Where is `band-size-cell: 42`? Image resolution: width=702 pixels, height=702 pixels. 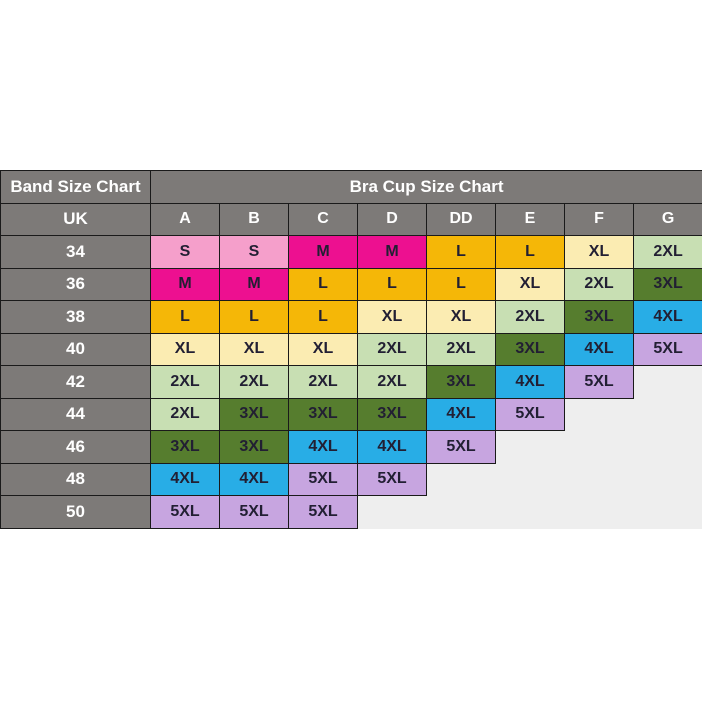
band-size-cell: 42 is located at coordinates (75, 382).